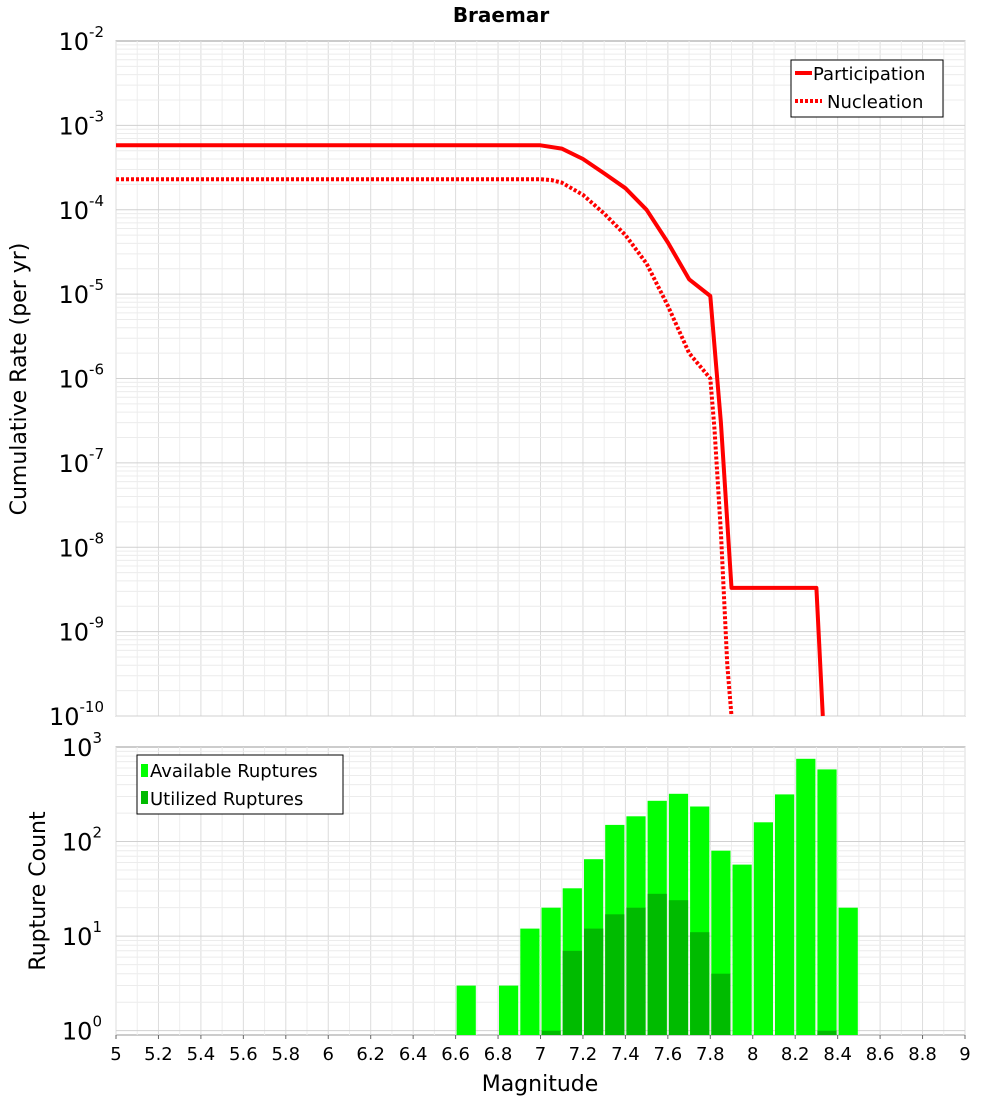 This screenshot has width=1000, height=1100. I want to click on count-y-ticks: 10³ 10² 10¹ 10⁰, so click(82, 887).